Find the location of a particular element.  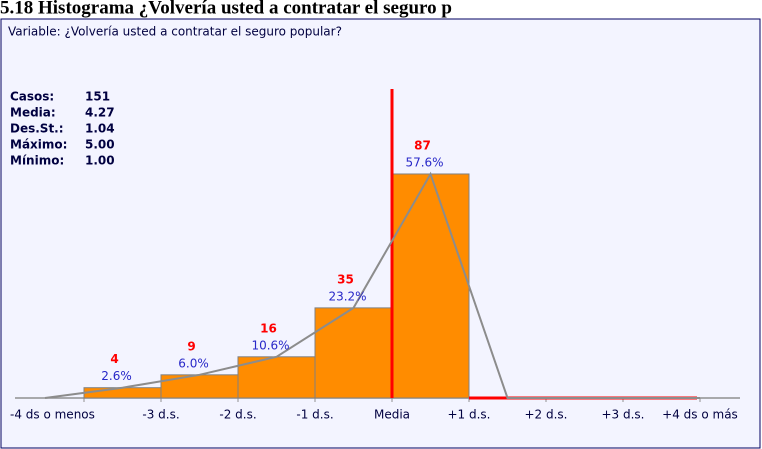

x-tick-label: -3 d.s. is located at coordinates (160, 415).